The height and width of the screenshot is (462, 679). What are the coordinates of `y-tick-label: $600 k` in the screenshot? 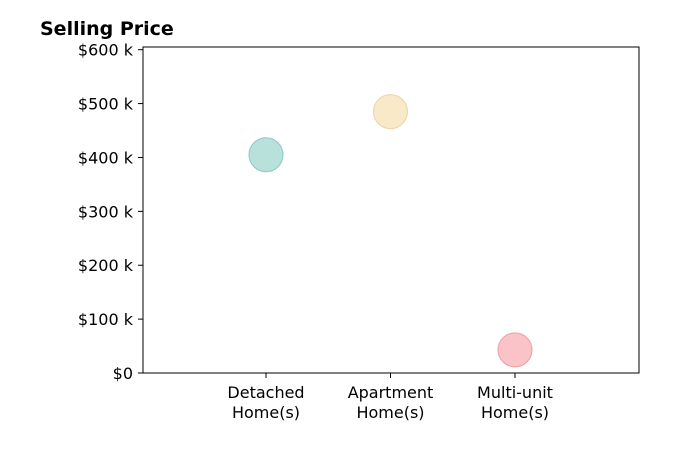 It's located at (106, 50).